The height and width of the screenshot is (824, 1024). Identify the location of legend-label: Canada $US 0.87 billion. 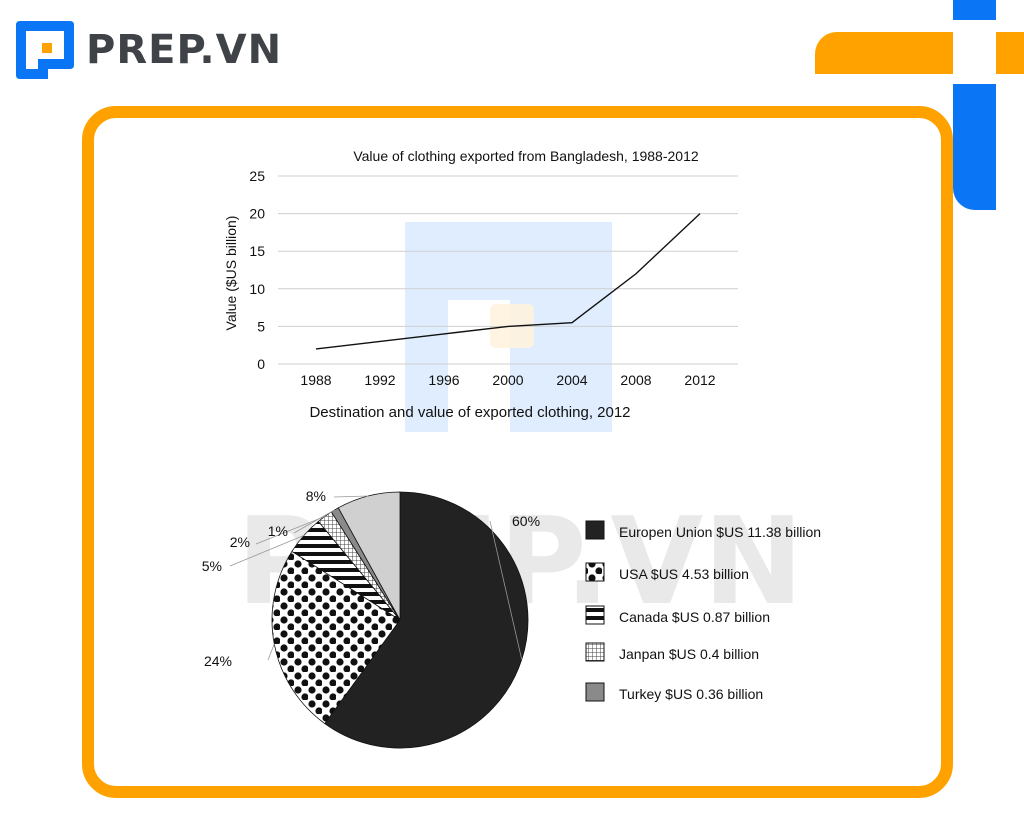
(694, 617).